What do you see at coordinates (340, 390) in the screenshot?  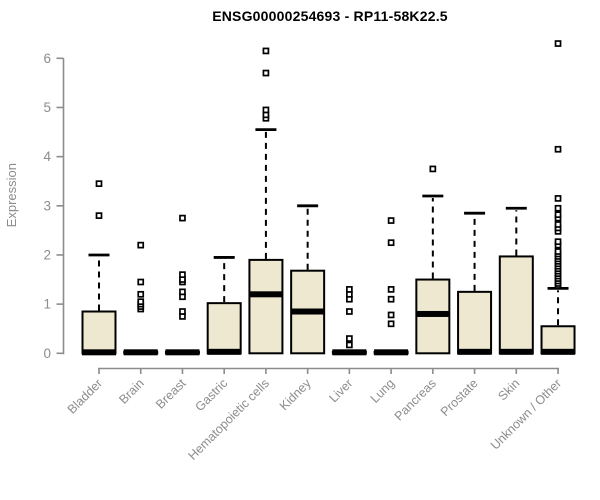 I see `x-tick-label: Liver` at bounding box center [340, 390].